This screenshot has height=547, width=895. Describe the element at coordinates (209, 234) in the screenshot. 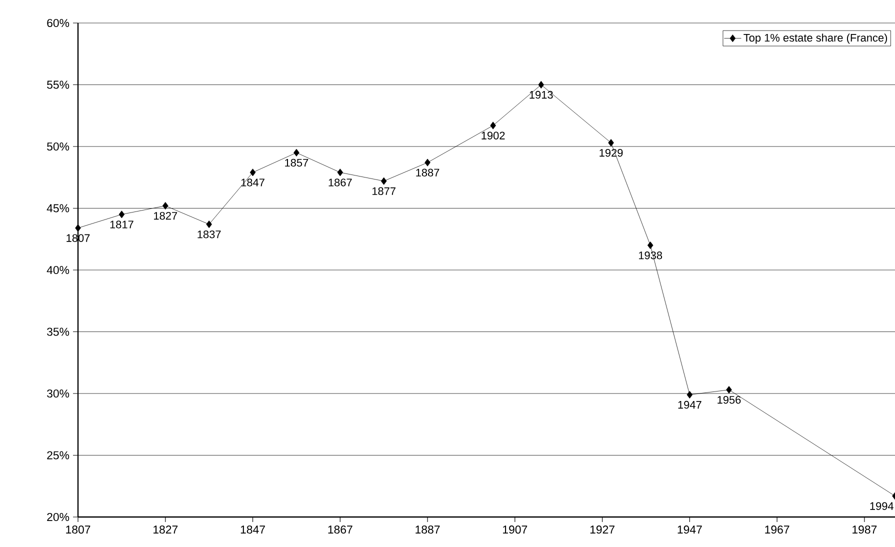

I see `annotation: 1837` at that location.